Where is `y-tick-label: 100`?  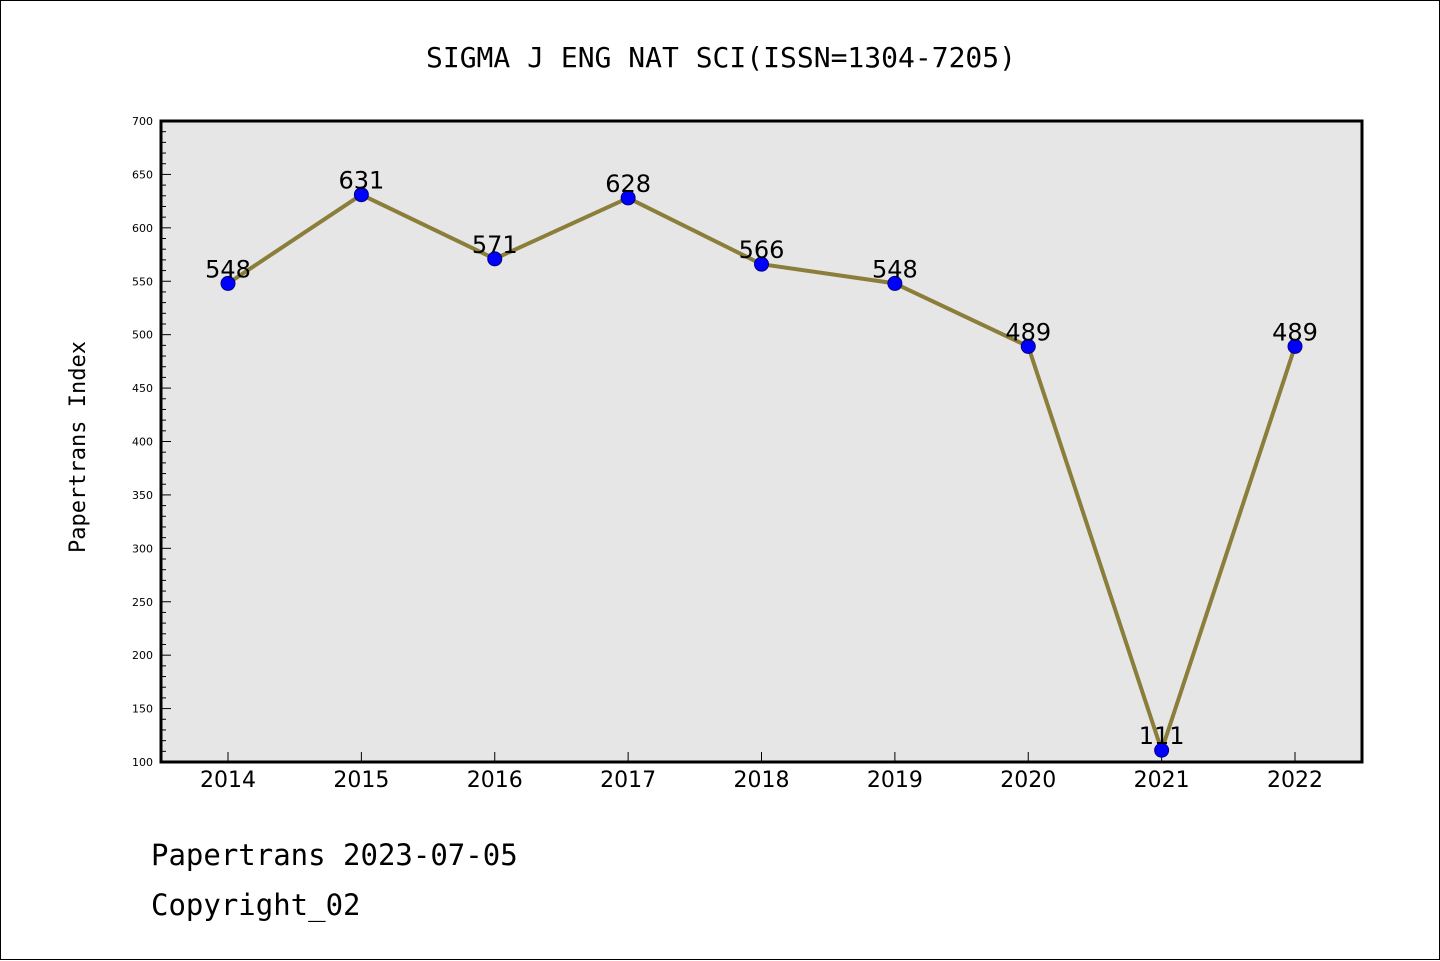 y-tick-label: 100 is located at coordinates (142, 762).